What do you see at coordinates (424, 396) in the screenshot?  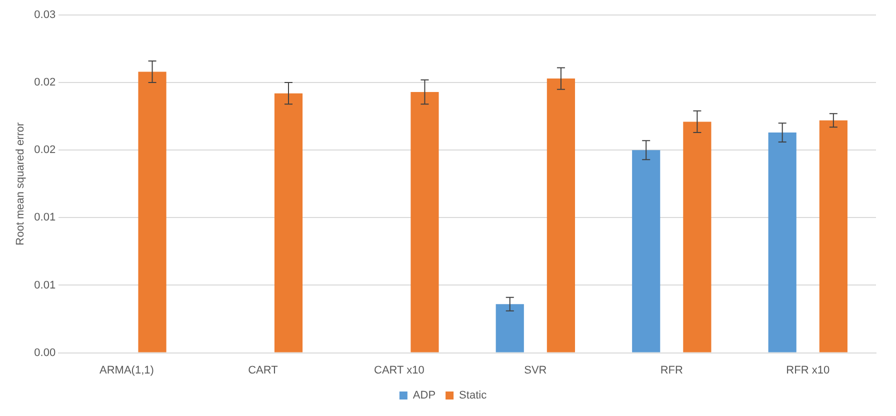 I see `legend-label: ADP` at bounding box center [424, 396].